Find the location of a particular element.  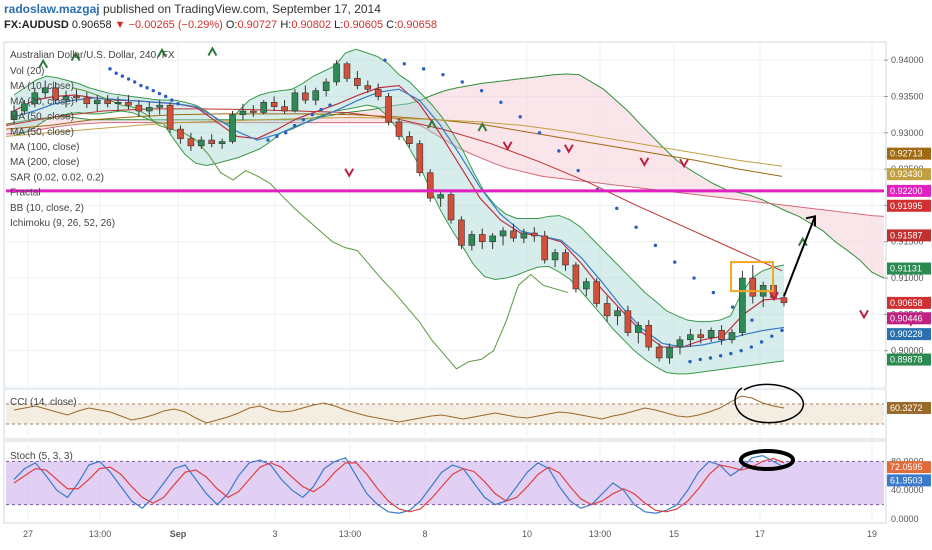

highlight-box is located at coordinates (752, 277).